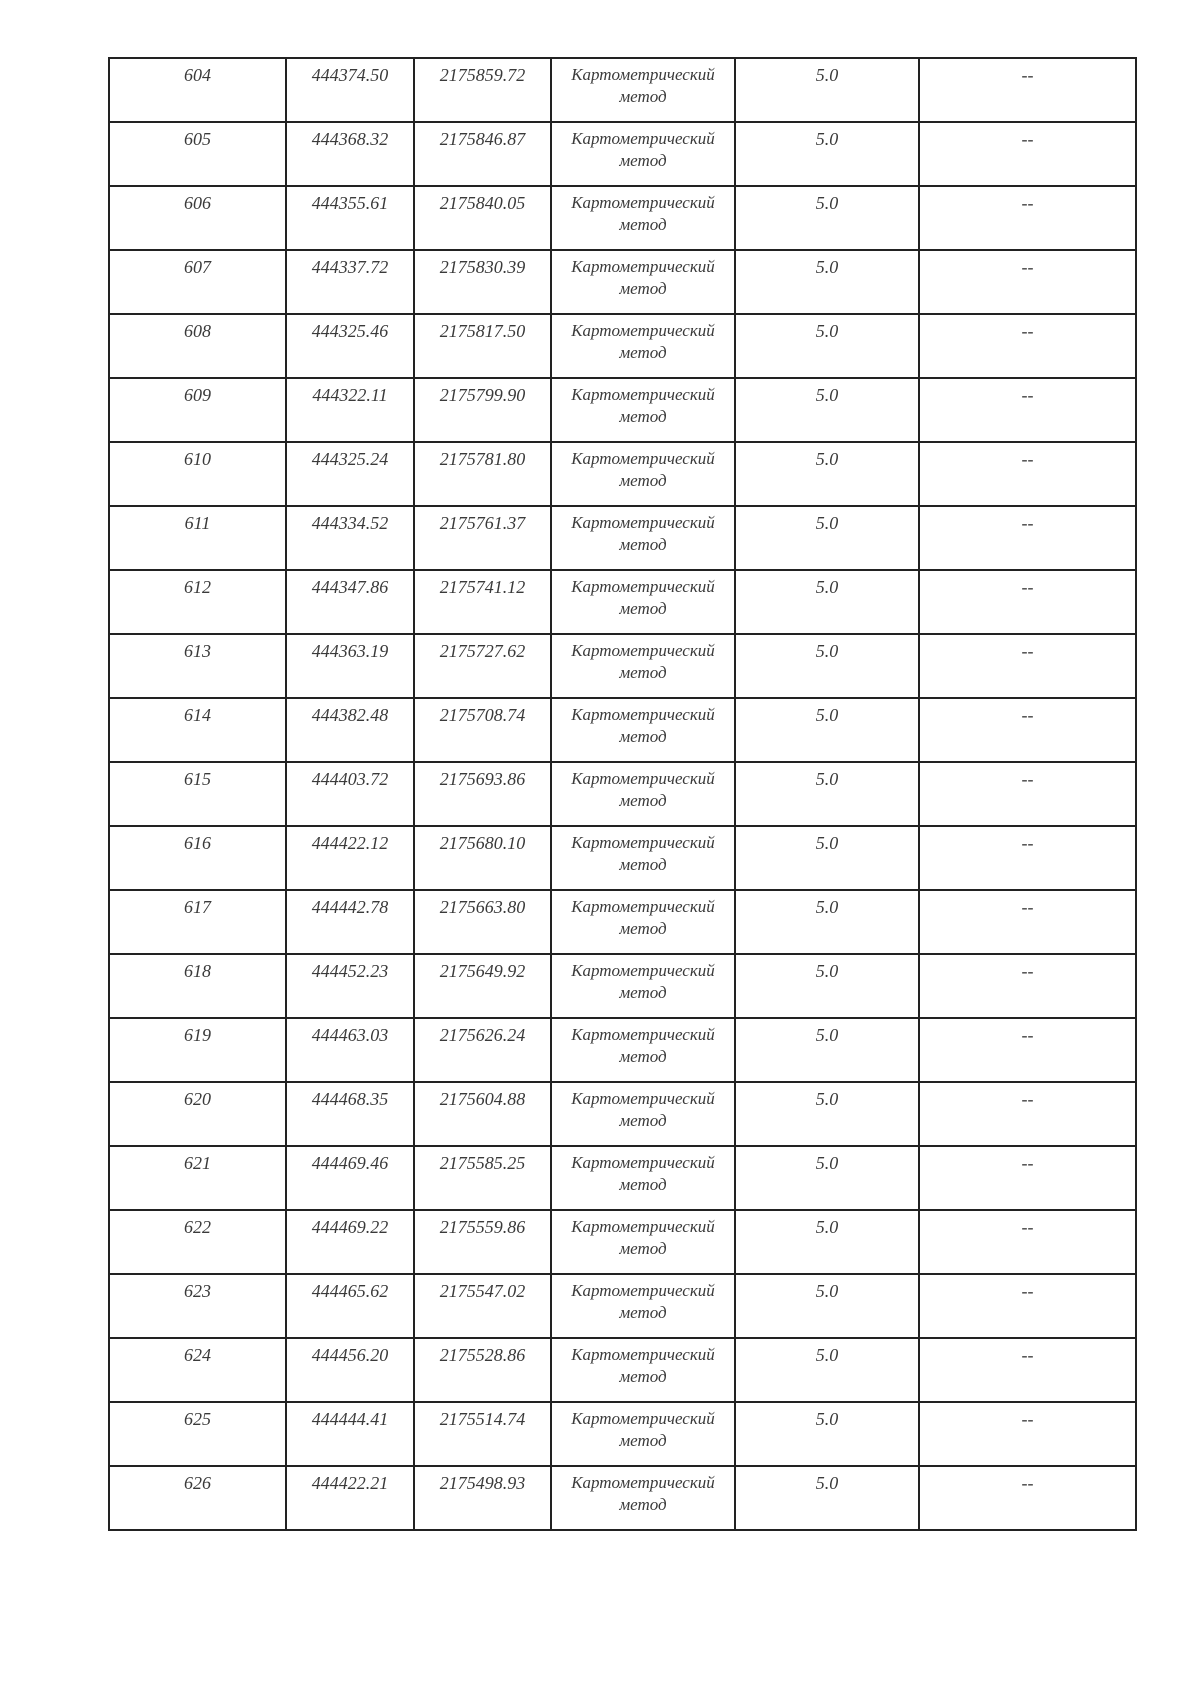 Image resolution: width=1200 pixels, height=1698 pixels. Describe the element at coordinates (482, 602) in the screenshot. I see `y-coordinate-cell: 2175741.12` at that location.